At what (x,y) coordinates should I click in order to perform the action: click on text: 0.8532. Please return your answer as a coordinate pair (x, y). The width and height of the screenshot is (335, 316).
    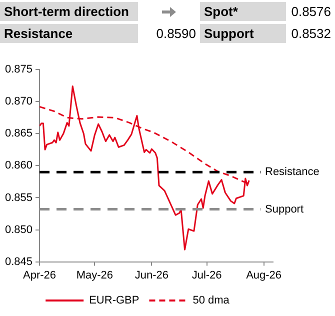
    Looking at the image, I should click on (311, 34).